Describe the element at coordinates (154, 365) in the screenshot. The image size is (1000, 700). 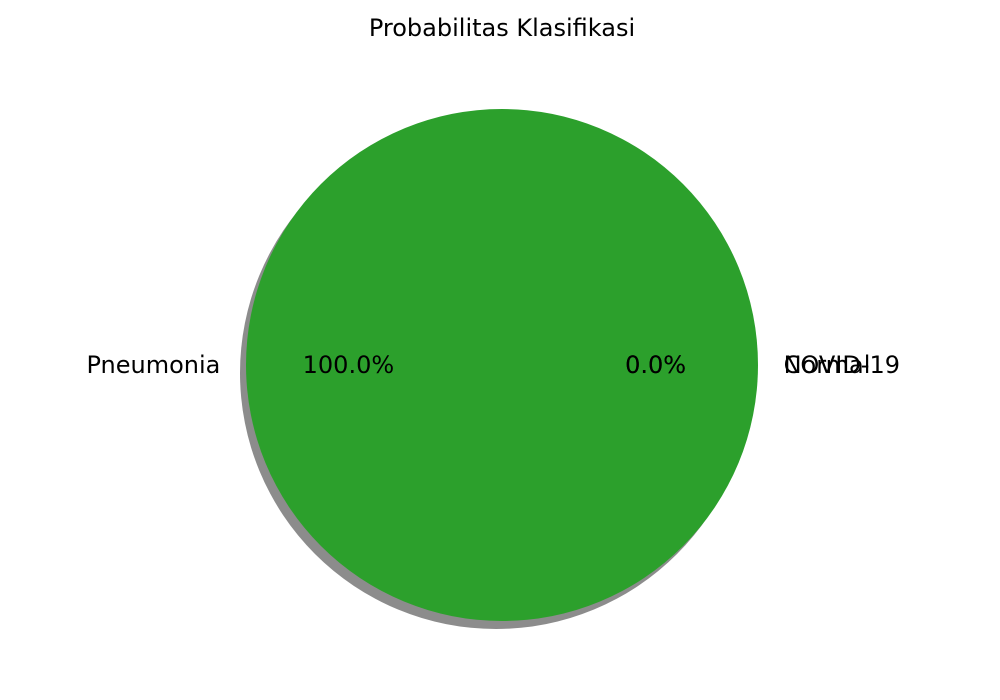
I see `slice-label-pneumonia: Pneumonia` at that location.